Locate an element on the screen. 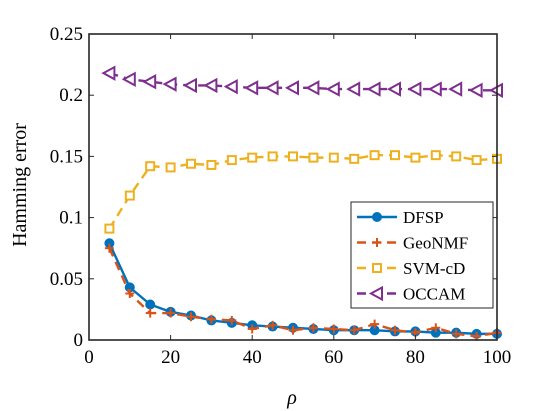 The height and width of the screenshot is (411, 548). legend-label: DFSP is located at coordinates (423, 217).